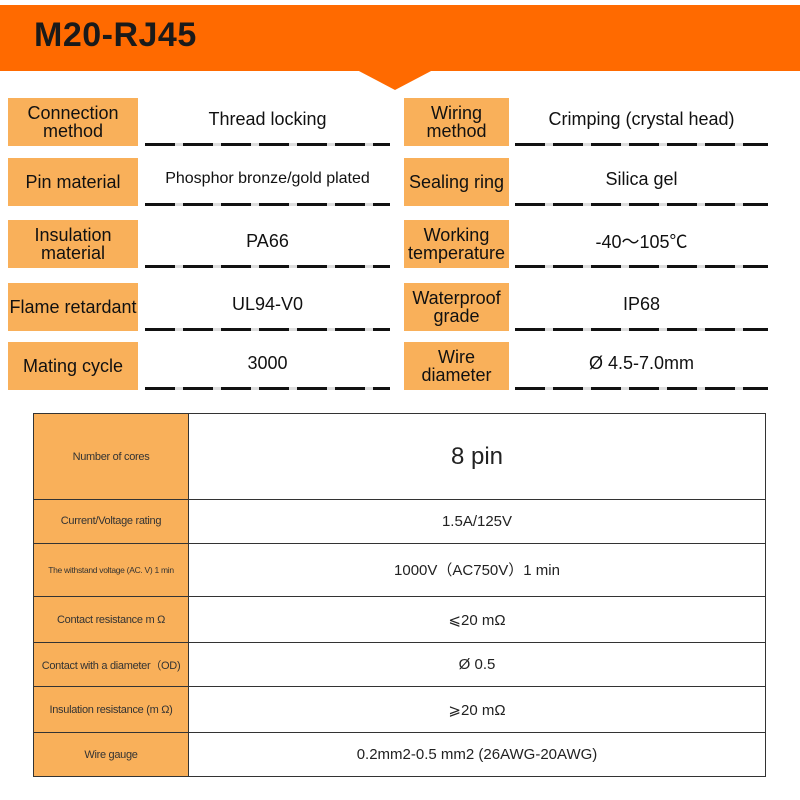 This screenshot has width=800, height=800. Describe the element at coordinates (641, 306) in the screenshot. I see `spec-value: IP68` at that location.